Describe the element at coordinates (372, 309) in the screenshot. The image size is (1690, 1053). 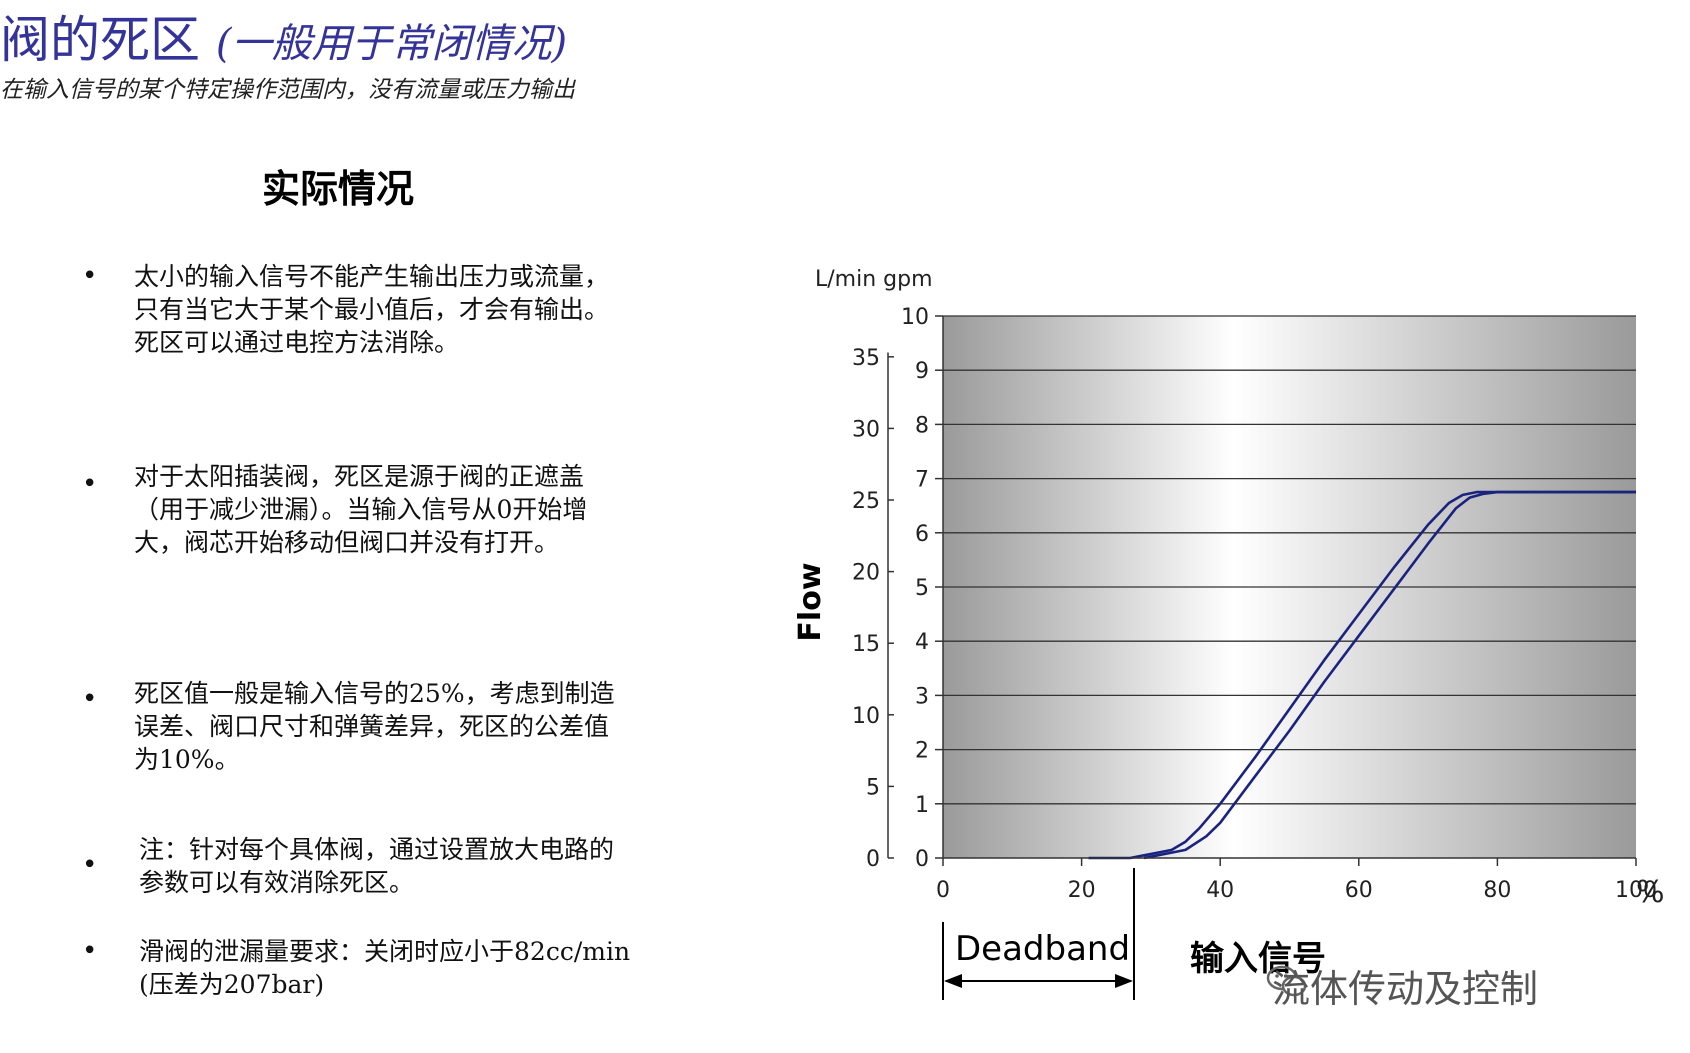
I see `bullet-line: 只有当它大于某个最小值后，才会有输出。` at that location.